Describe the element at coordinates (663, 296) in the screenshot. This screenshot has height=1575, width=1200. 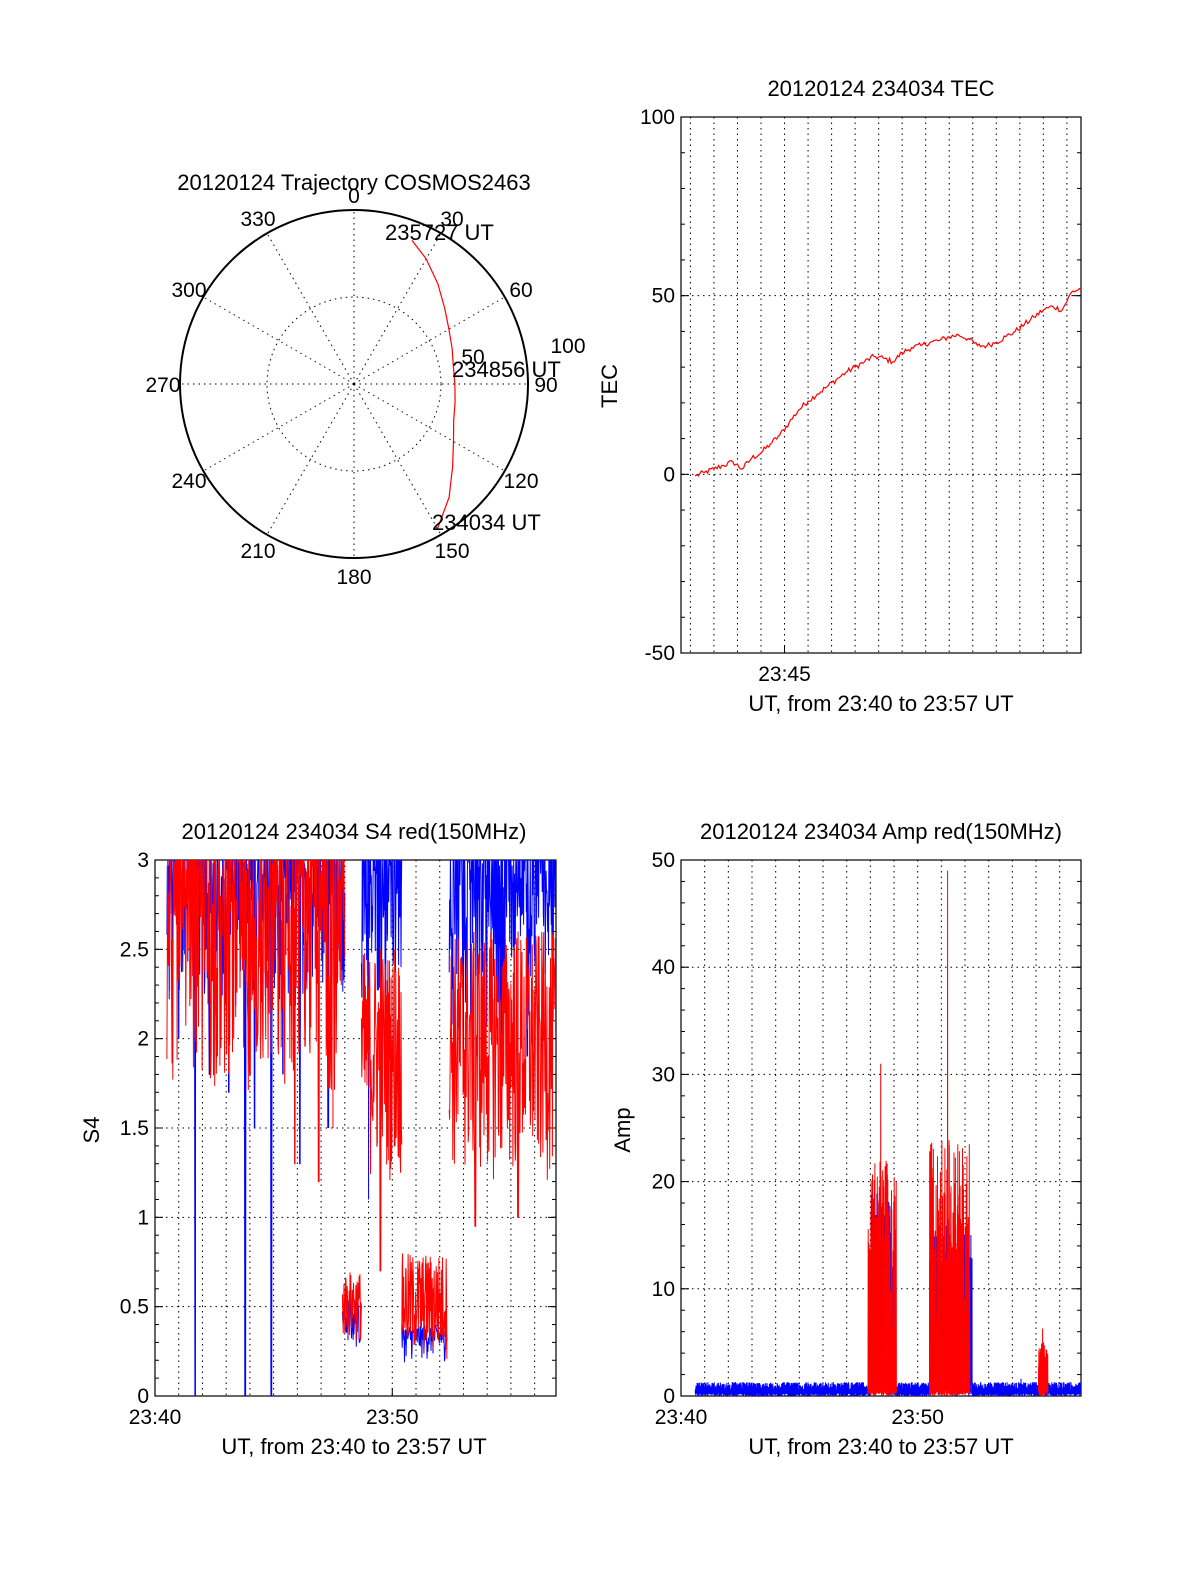
I see `tec-ytick-label: 50` at that location.